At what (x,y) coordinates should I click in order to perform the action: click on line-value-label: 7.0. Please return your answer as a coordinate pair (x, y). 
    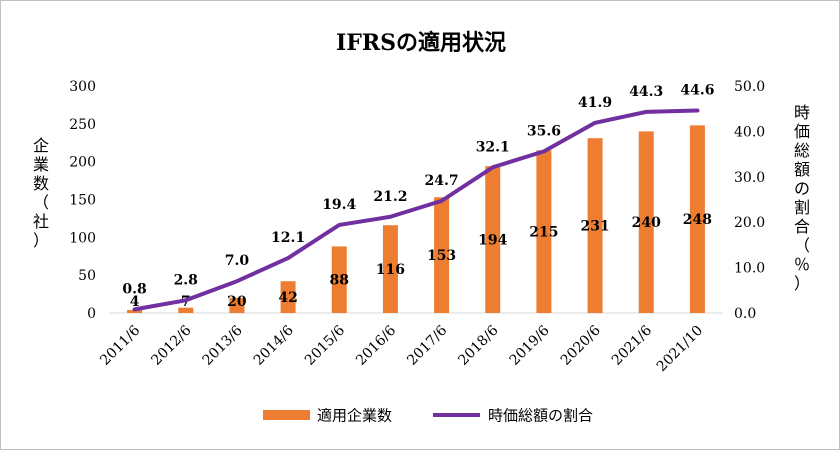
    Looking at the image, I should click on (237, 261).